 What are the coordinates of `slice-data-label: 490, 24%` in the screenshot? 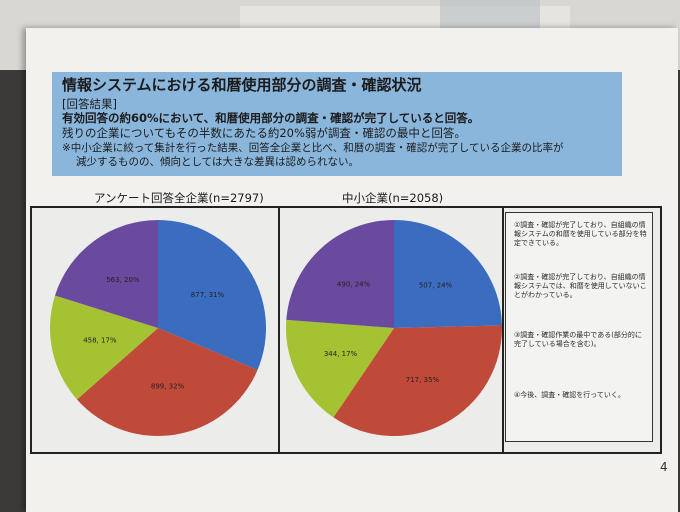 It's located at (354, 284).